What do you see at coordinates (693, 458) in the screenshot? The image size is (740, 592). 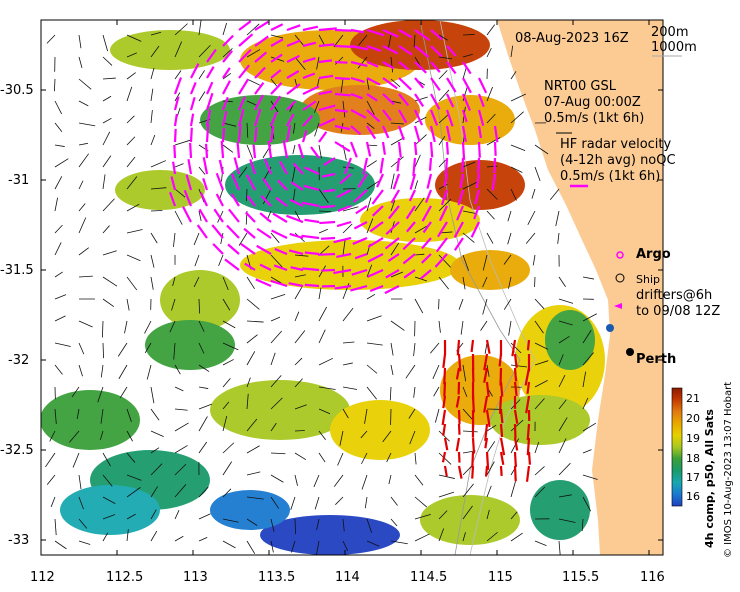 I see `colorbar-tick: 18` at bounding box center [693, 458].